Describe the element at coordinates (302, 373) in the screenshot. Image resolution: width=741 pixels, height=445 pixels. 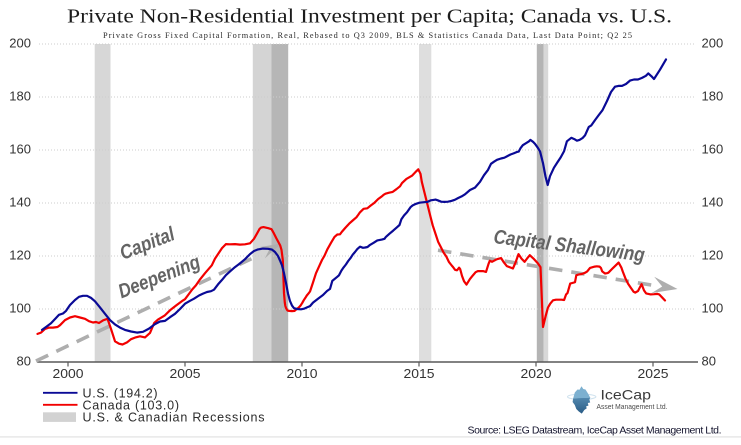
I see `svg-text: 2010` at that location.